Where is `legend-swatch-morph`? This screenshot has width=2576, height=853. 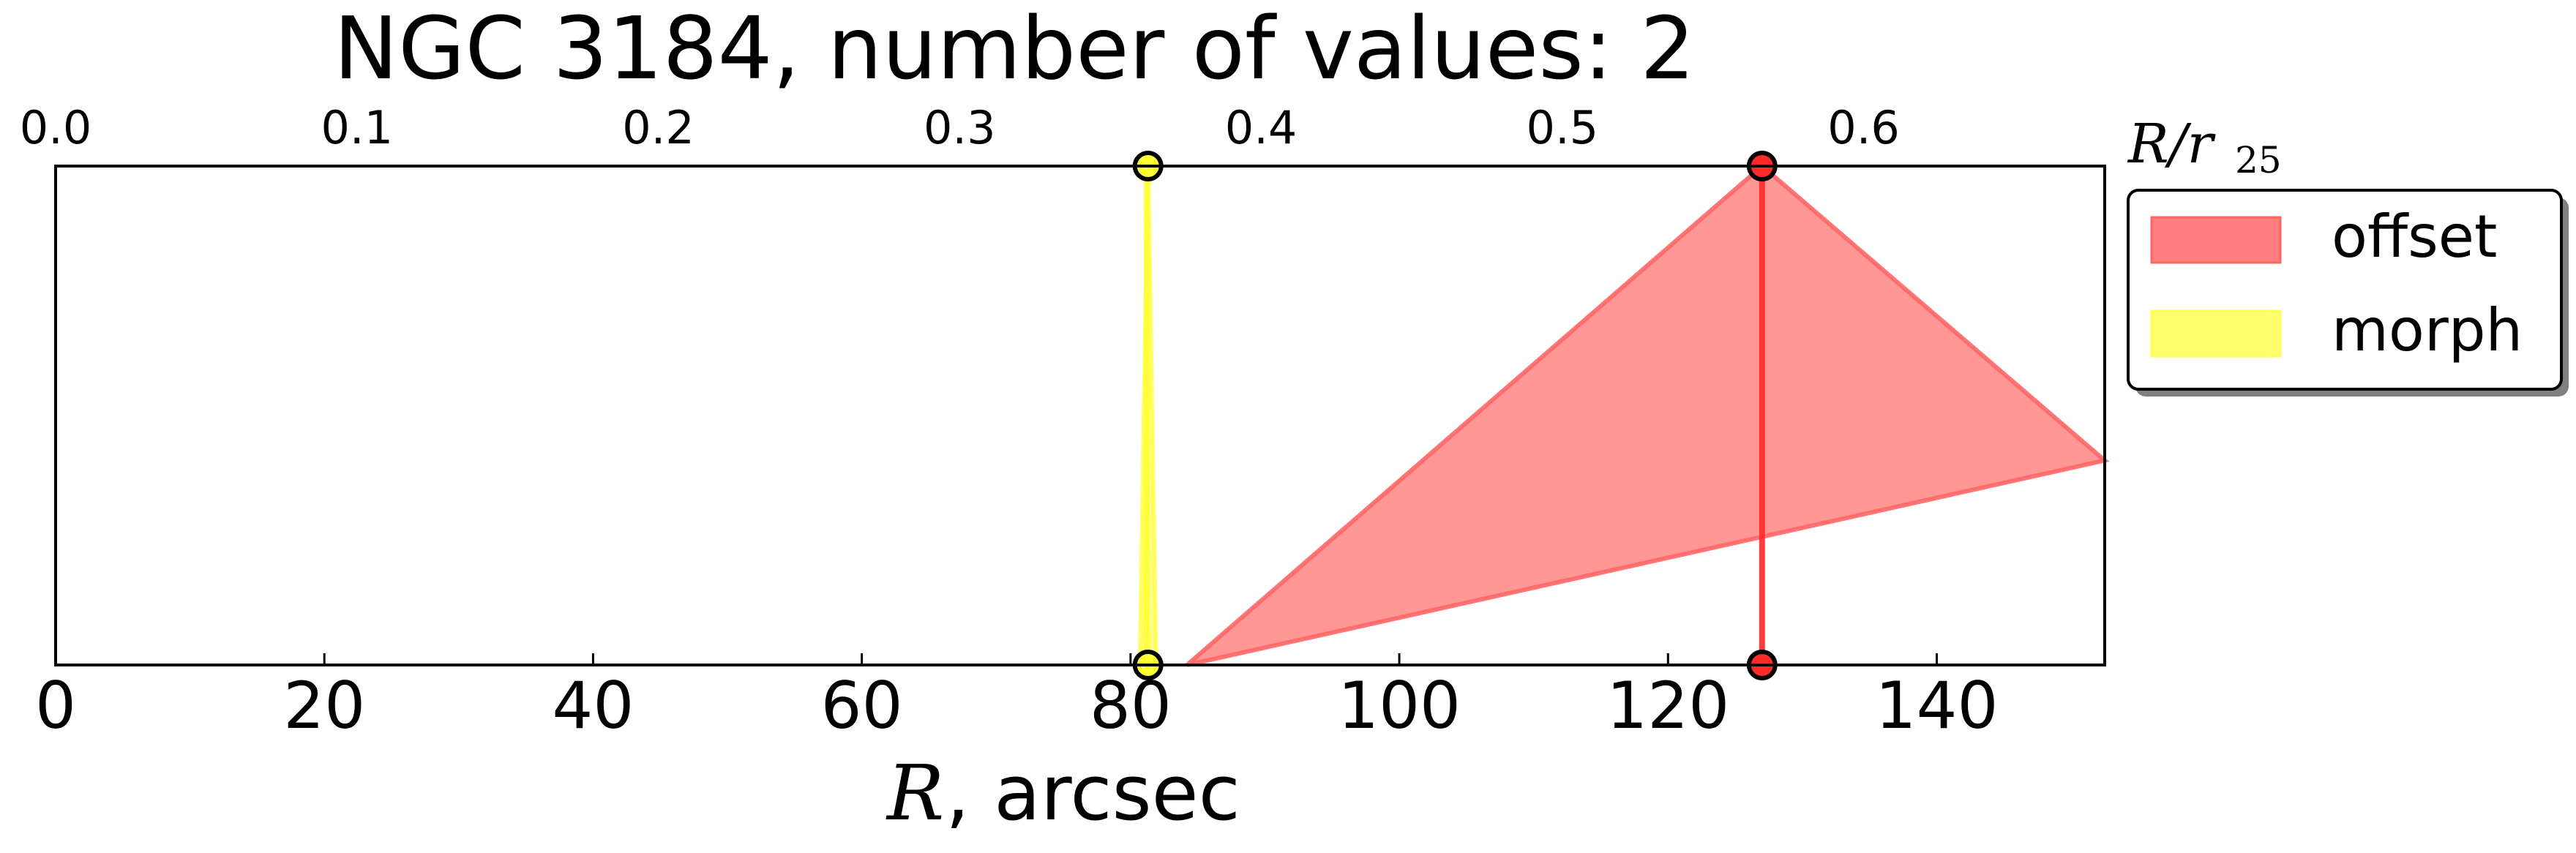
legend-swatch-morph is located at coordinates (2216, 333).